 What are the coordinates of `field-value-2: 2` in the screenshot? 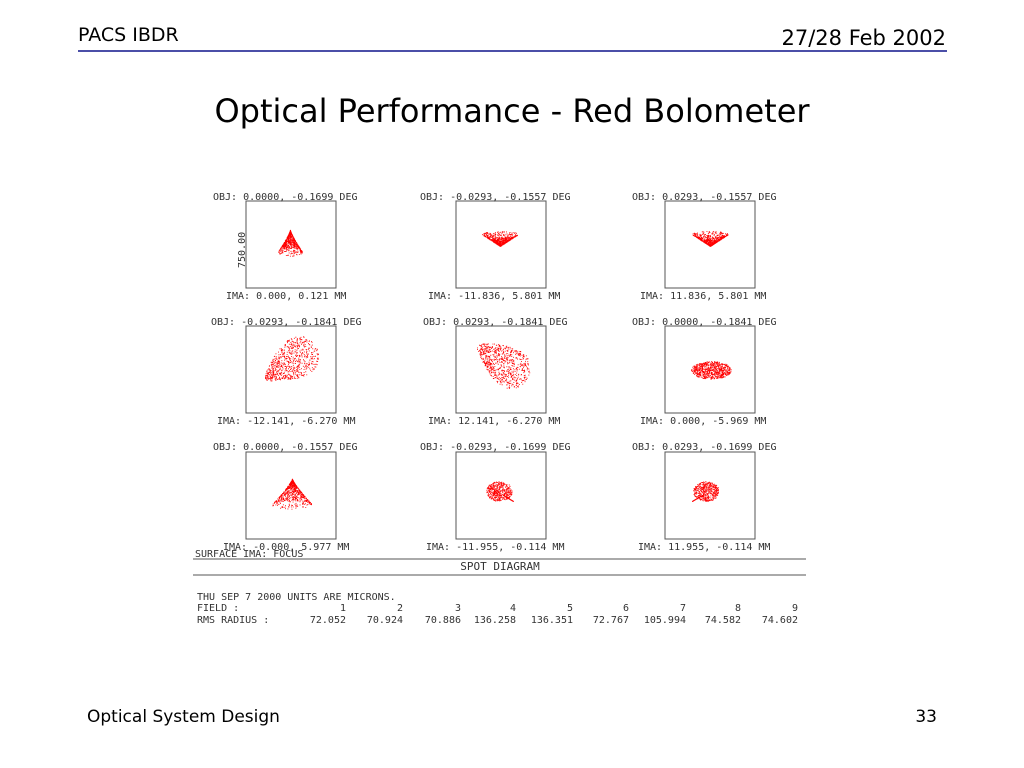 It's located at (400, 608).